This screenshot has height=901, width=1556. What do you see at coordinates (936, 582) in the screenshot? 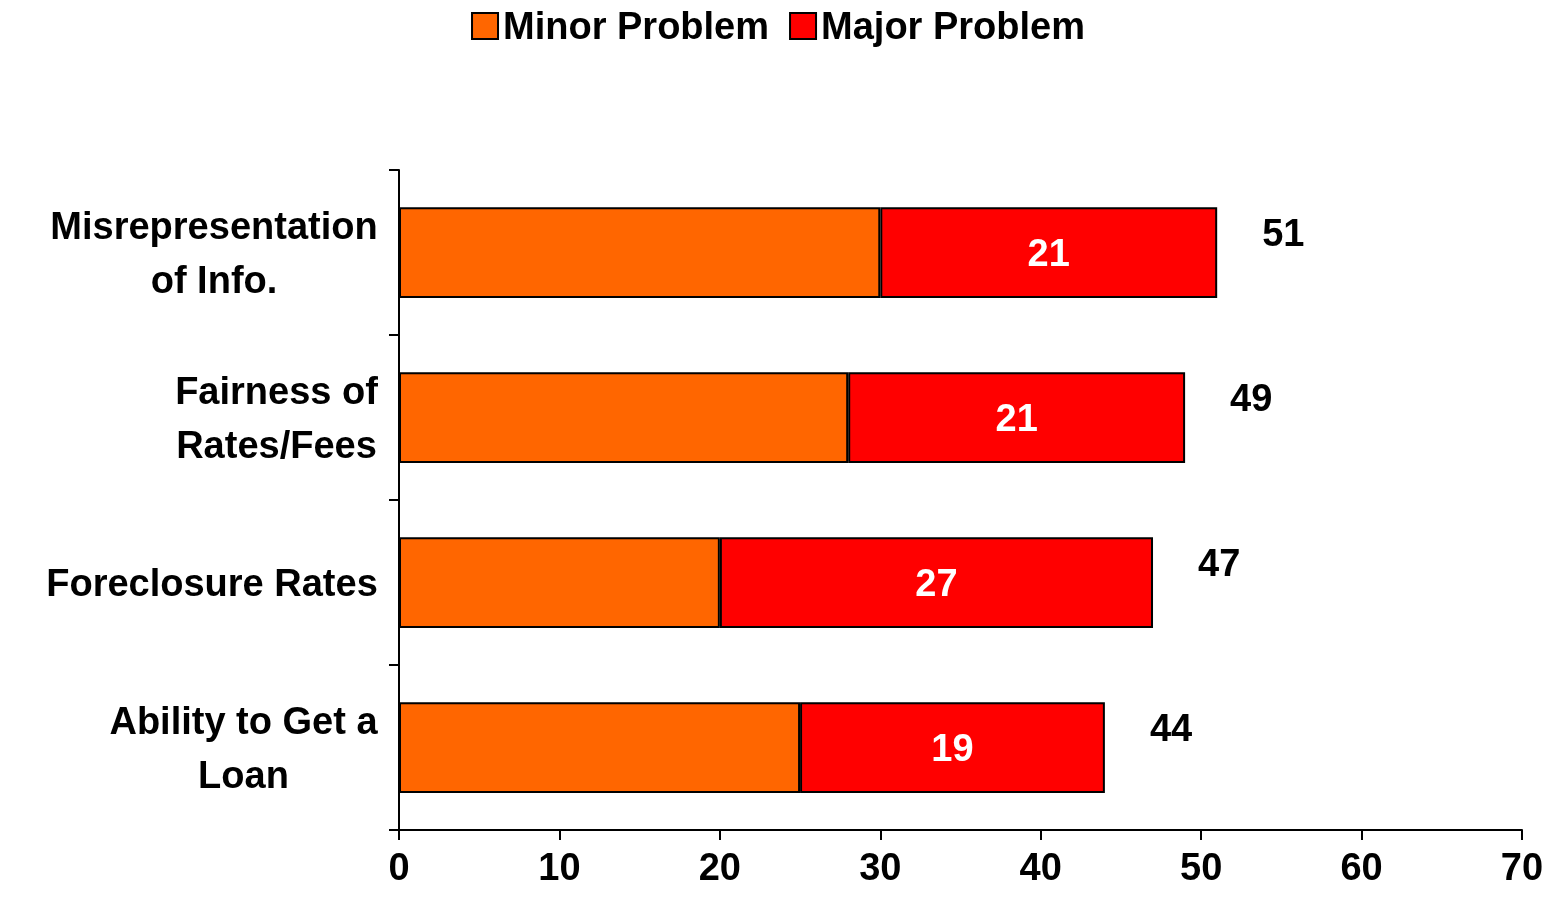
I see `data-label: 27` at bounding box center [936, 582].